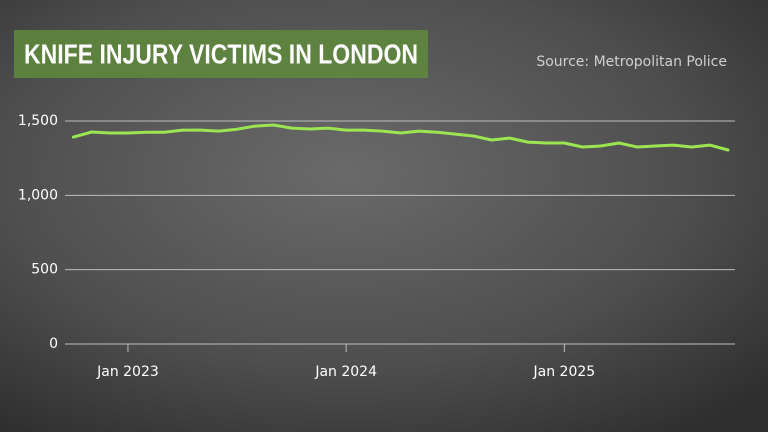  I want to click on title-box, so click(221, 54).